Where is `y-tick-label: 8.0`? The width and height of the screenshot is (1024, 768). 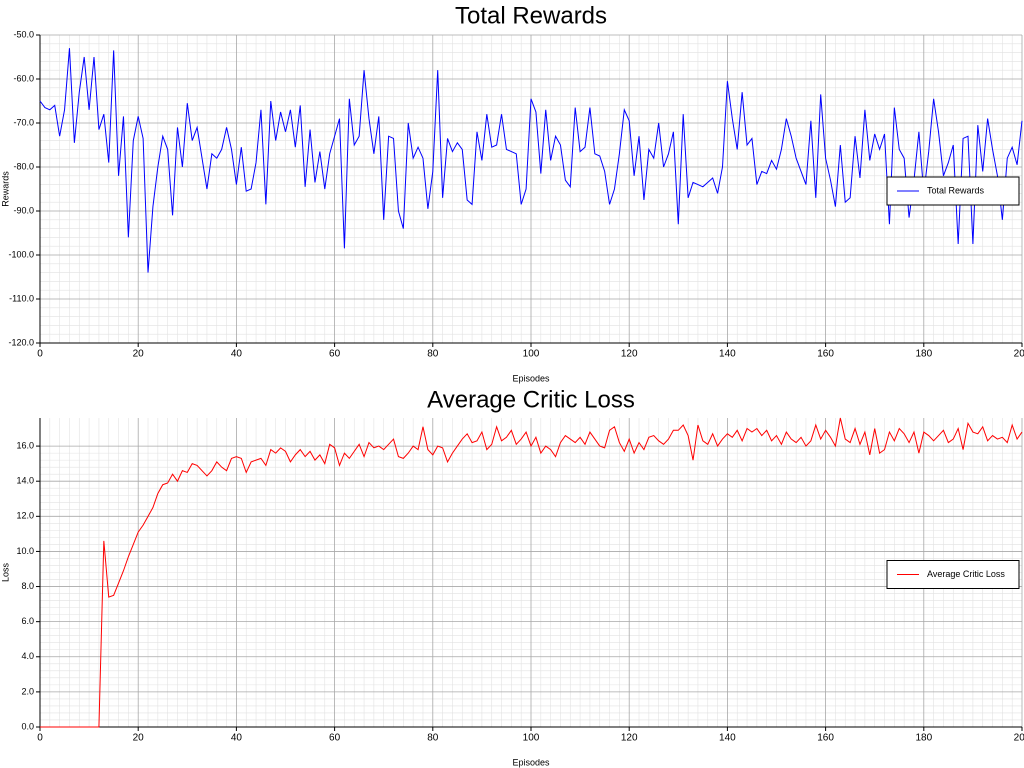 y-tick-label: 8.0 is located at coordinates (27, 586).